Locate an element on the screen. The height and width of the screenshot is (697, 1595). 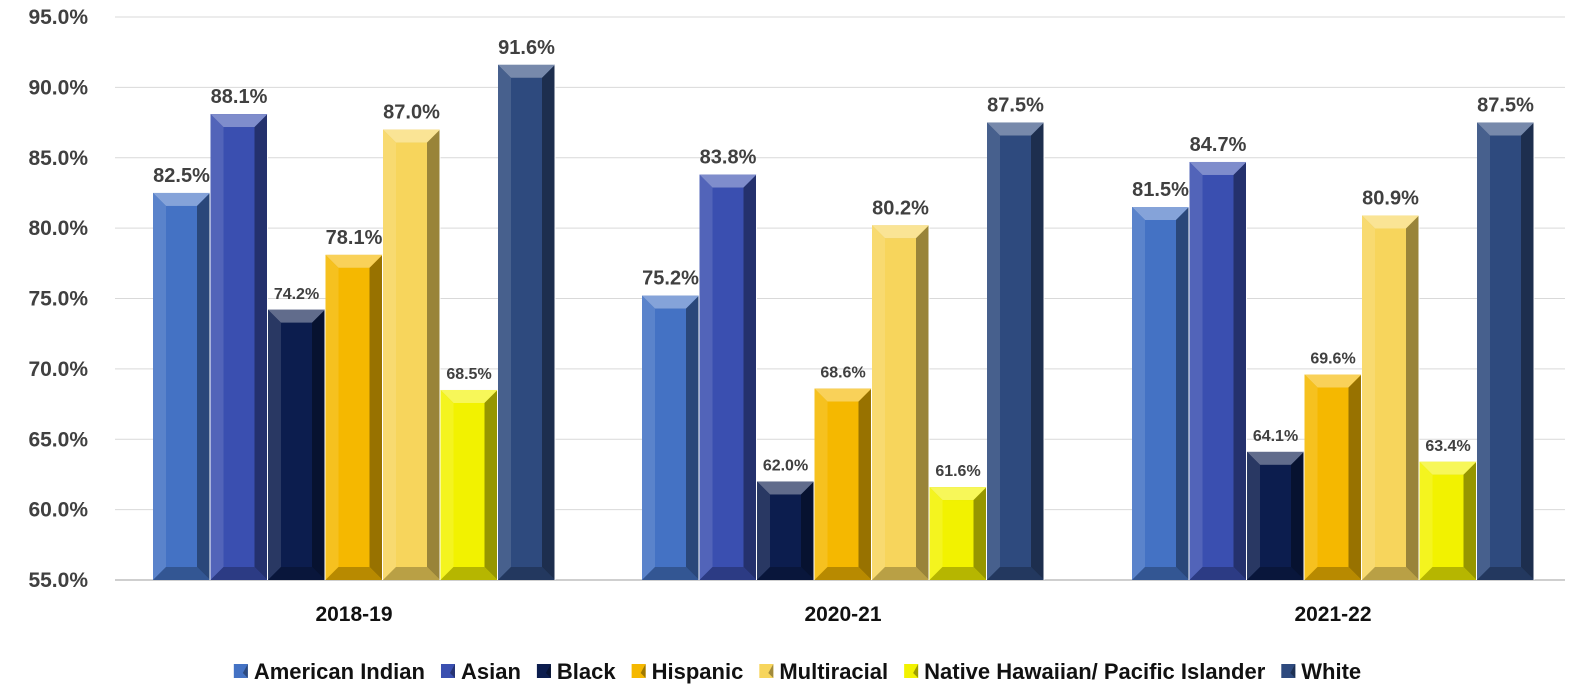
y-tick-label: 60.0% is located at coordinates (58, 510).